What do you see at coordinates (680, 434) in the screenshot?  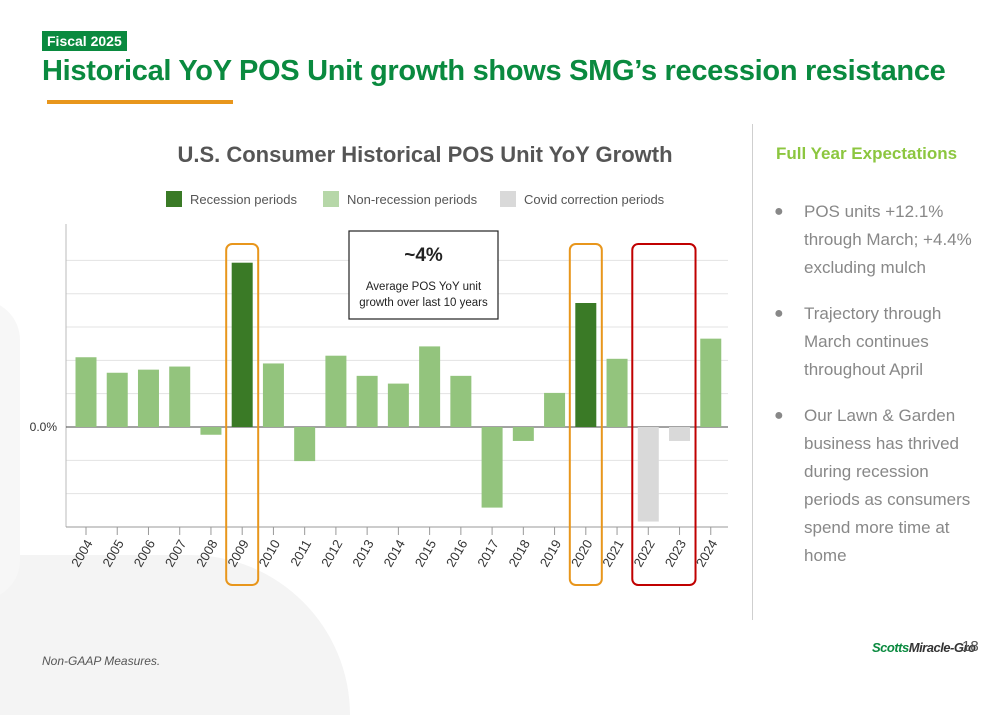 I see `bar-2023` at bounding box center [680, 434].